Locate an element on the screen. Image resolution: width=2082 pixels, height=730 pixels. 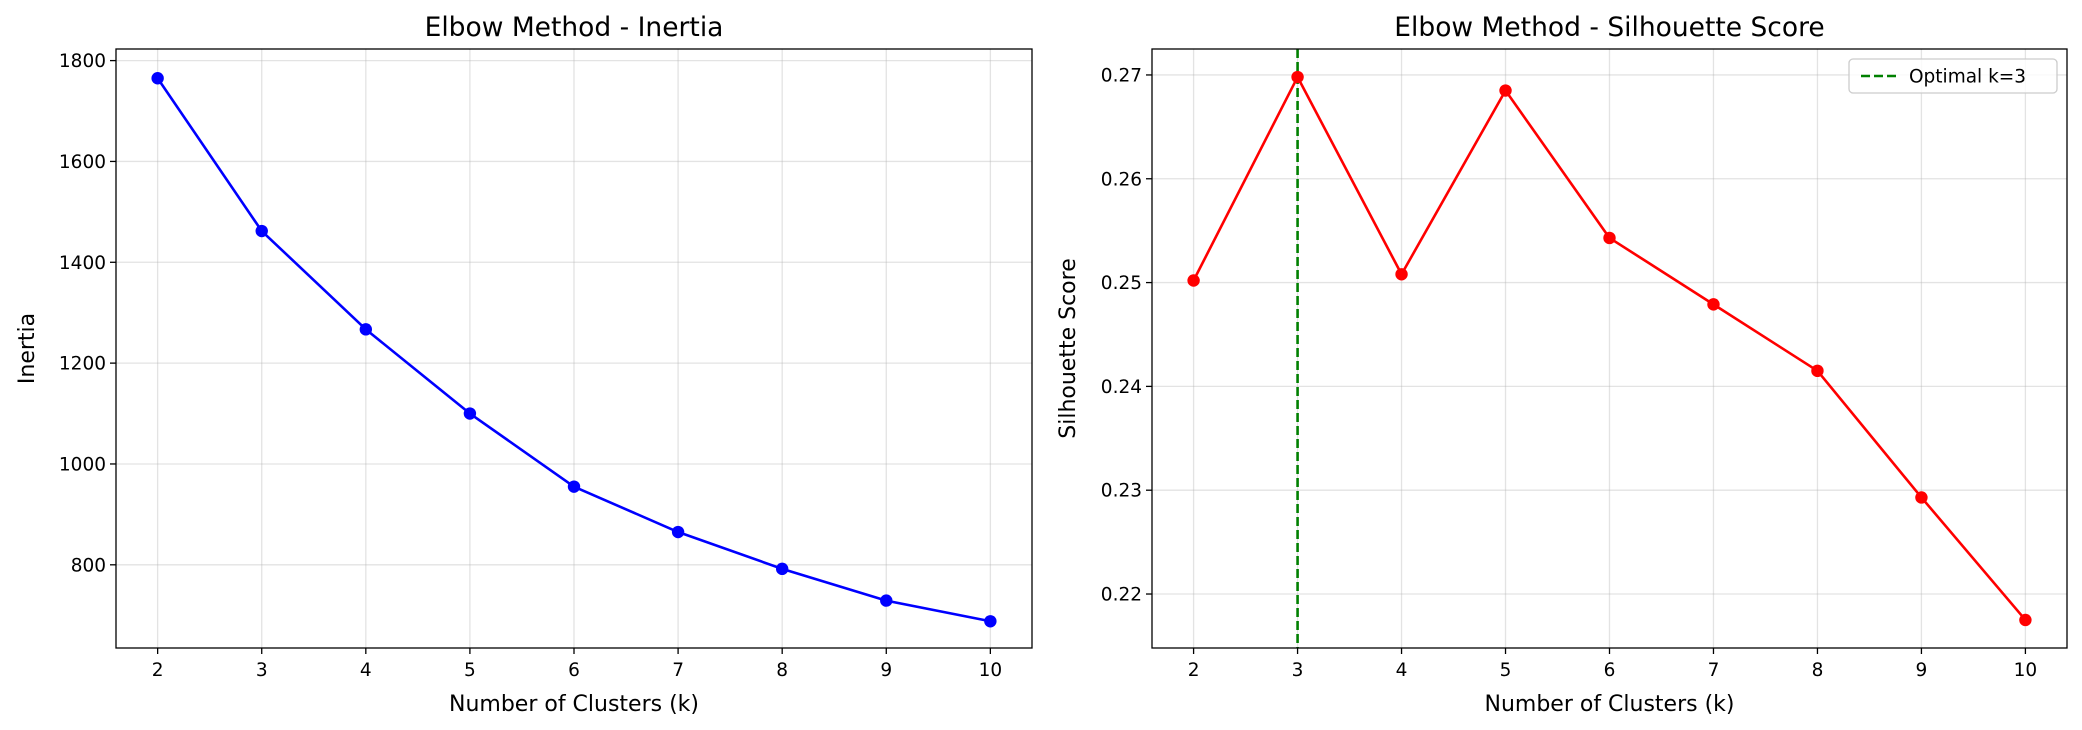
y-tick-label: 1600 is located at coordinates (82, 162).